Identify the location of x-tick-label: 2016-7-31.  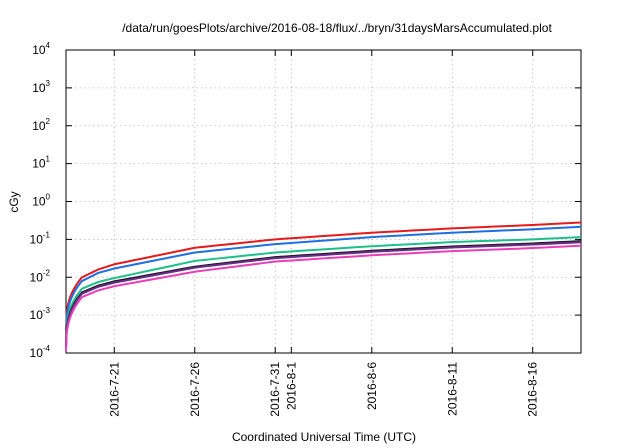
(275, 389).